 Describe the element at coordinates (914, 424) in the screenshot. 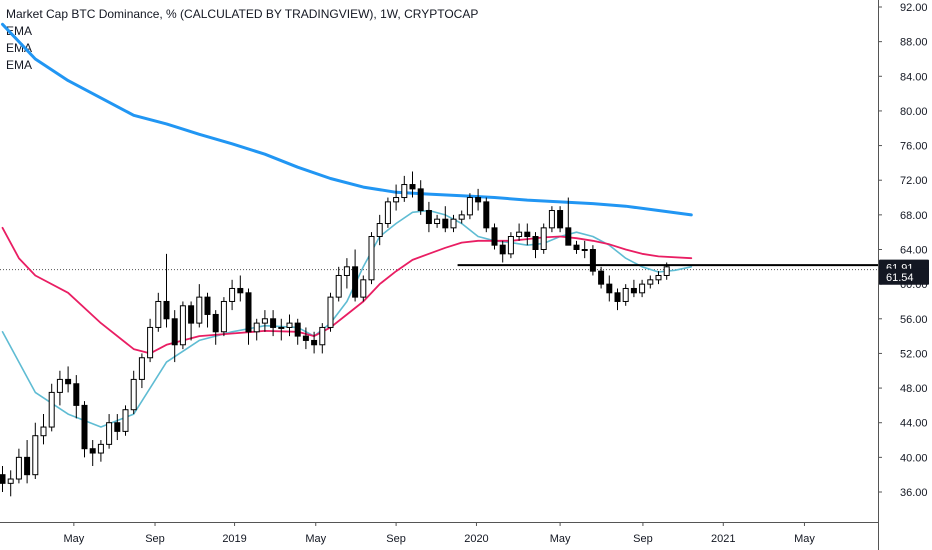

I see `y-tick-label: 44.00` at that location.